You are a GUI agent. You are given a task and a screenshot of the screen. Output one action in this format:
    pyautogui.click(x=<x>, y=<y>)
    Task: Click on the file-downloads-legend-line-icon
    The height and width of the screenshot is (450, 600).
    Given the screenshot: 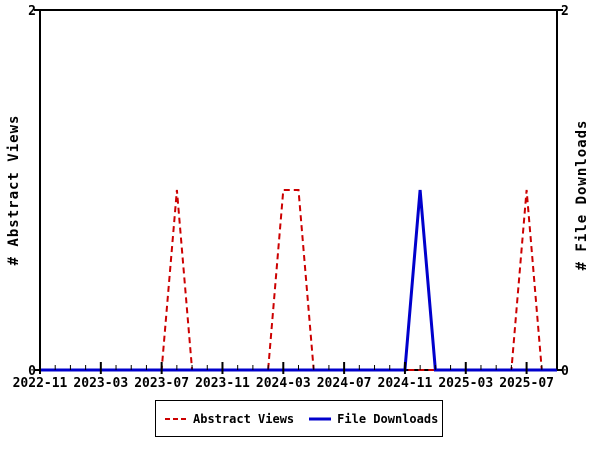 What is the action you would take?
    pyautogui.click(x=320, y=418)
    